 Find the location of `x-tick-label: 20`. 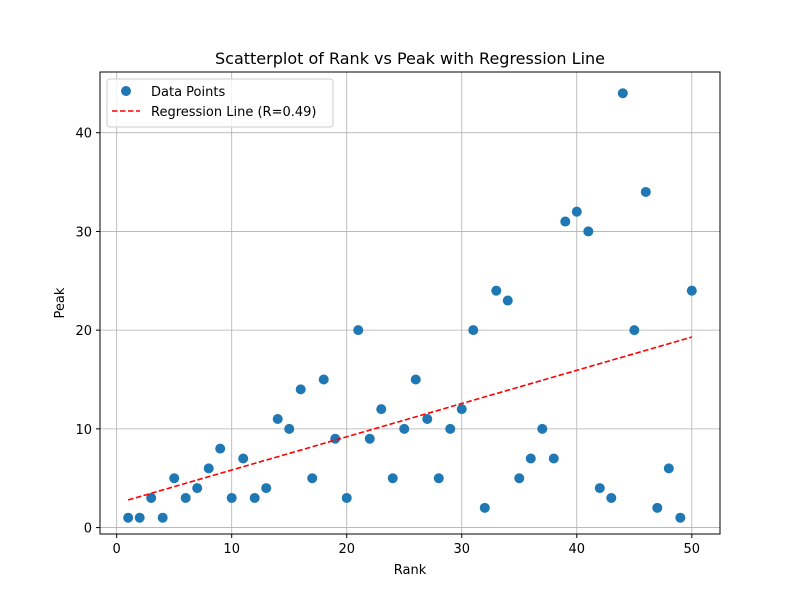

x-tick-label: 20 is located at coordinates (346, 549).